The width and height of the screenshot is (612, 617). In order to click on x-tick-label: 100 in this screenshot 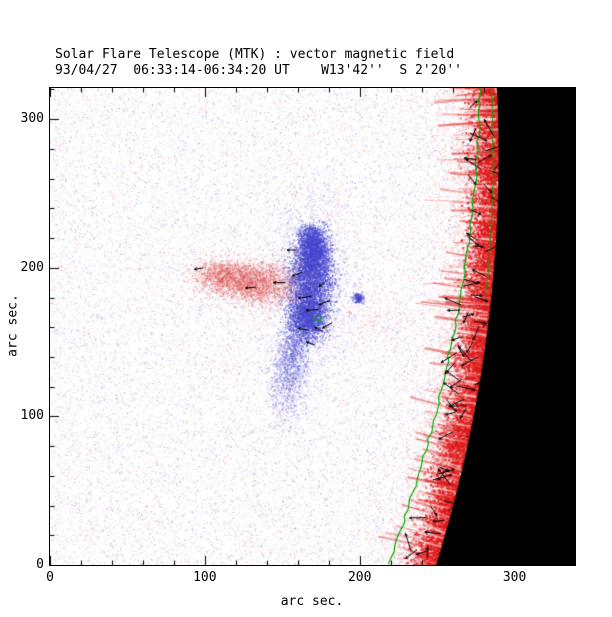, I will do `click(205, 577)`.